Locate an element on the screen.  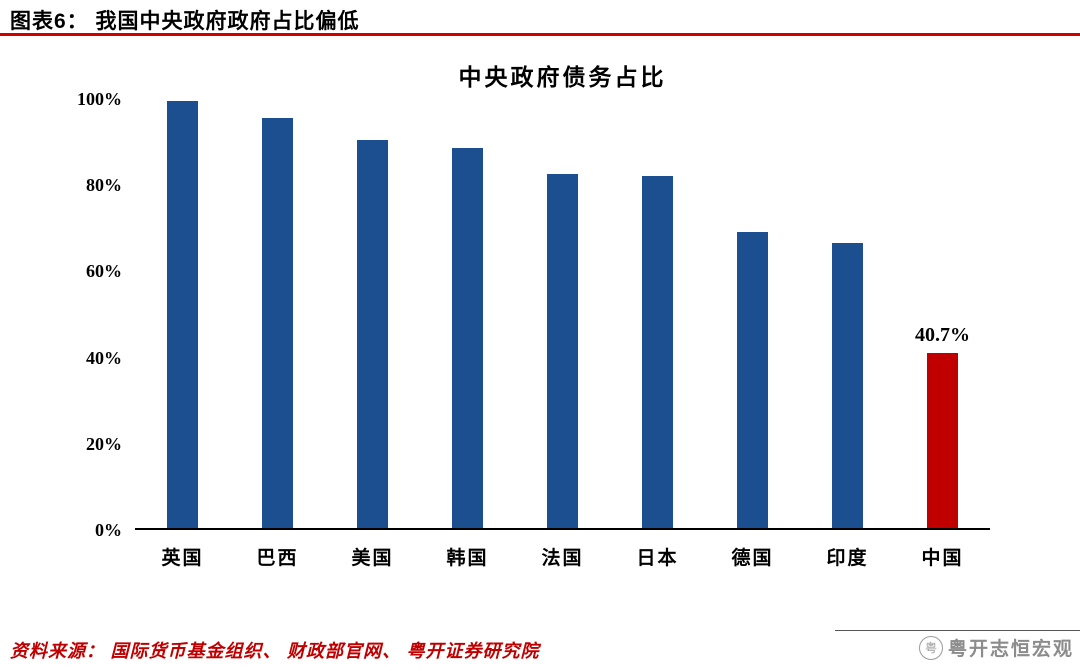
x-axis-labels: 英国 巴西 美国 韩国 法国 日本 德国 印度 中国 is located at coordinates (562, 556).